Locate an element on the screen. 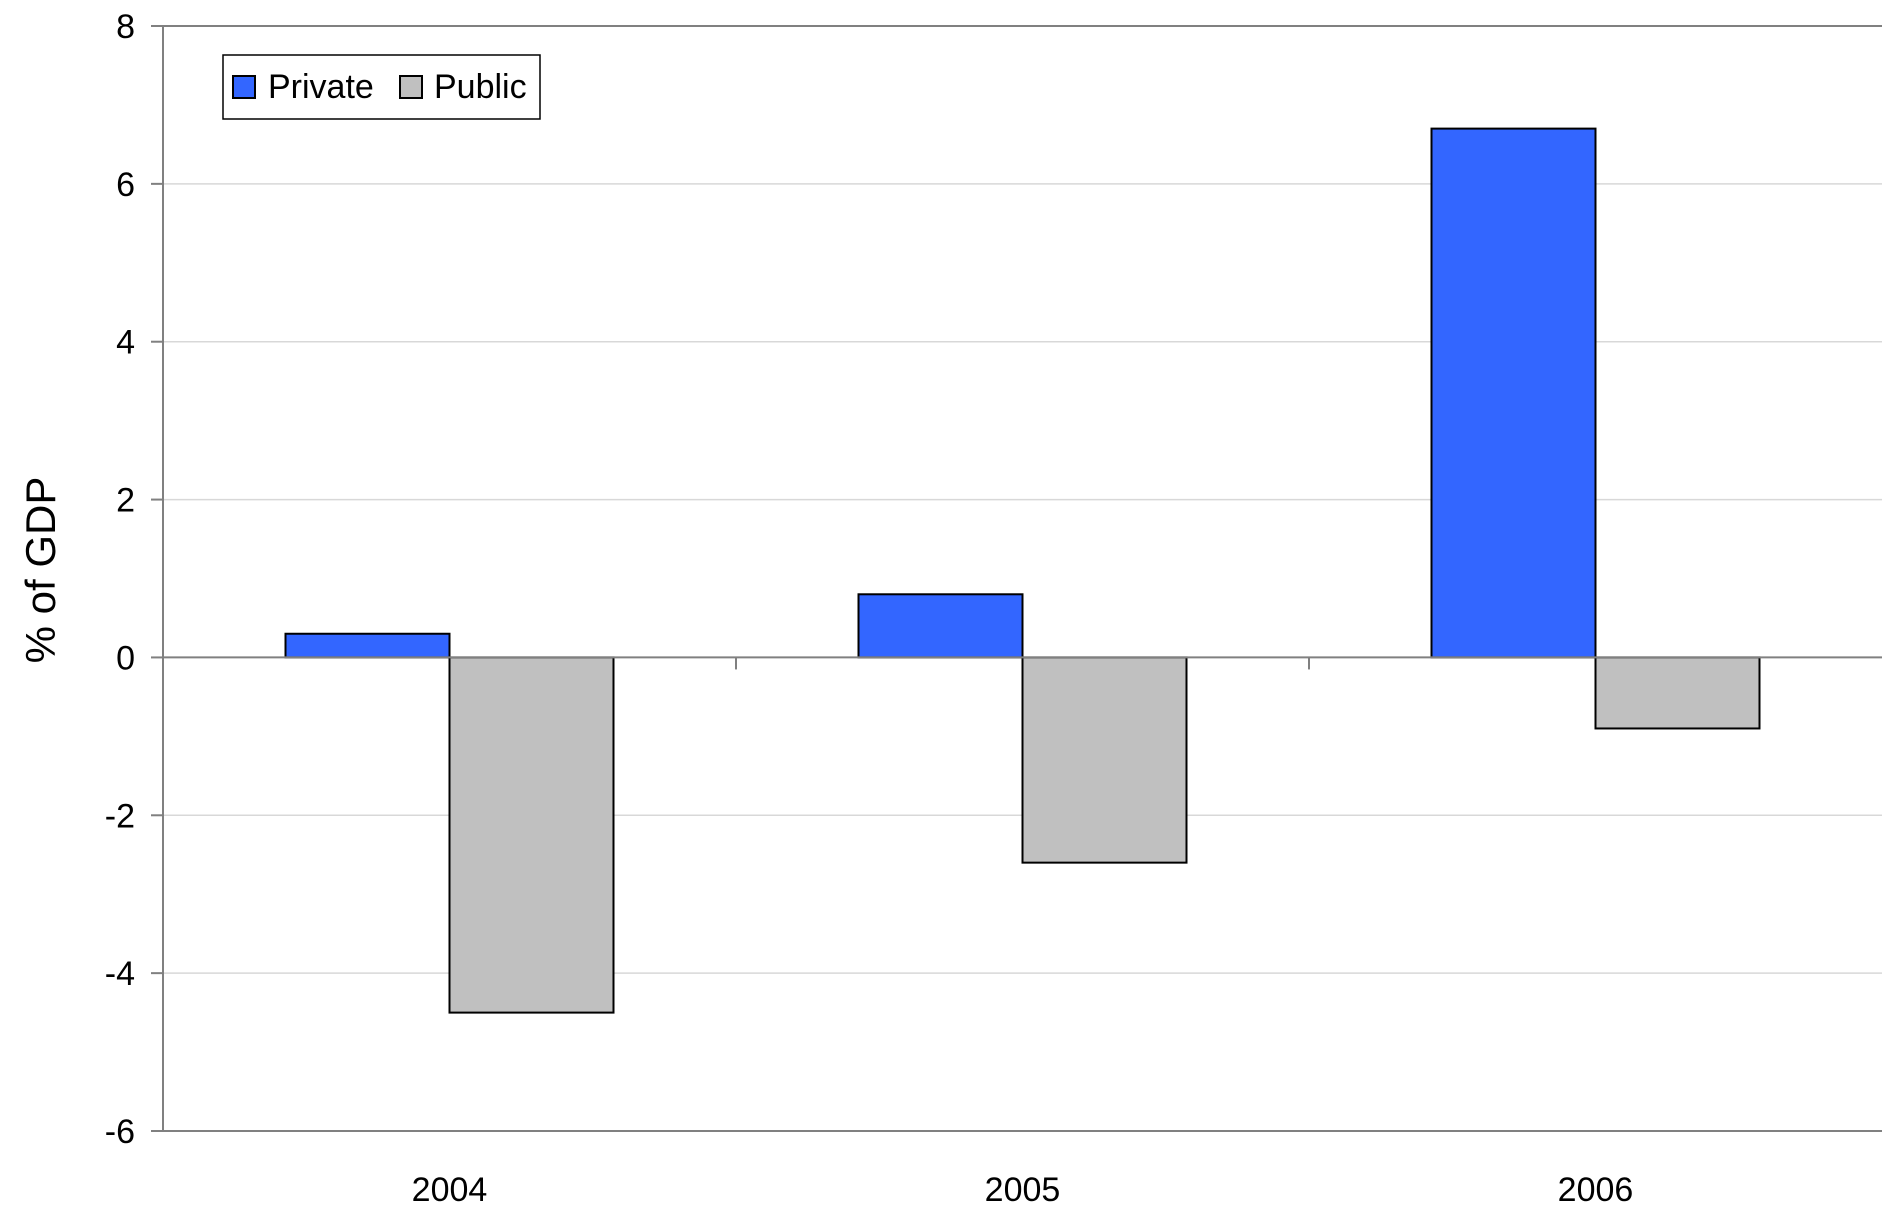 The width and height of the screenshot is (1882, 1208). x-tick-label: 2005 is located at coordinates (1023, 1189).